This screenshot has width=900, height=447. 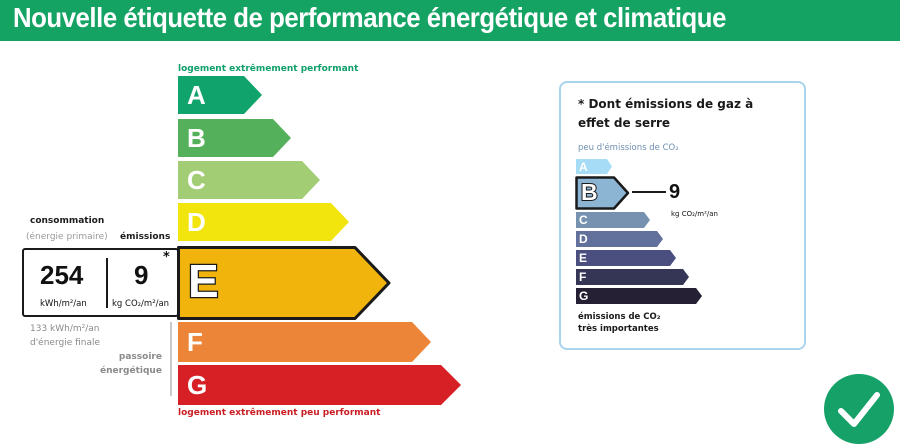 I want to click on scale-top-label: logement extrêmement performant, so click(x=268, y=69).